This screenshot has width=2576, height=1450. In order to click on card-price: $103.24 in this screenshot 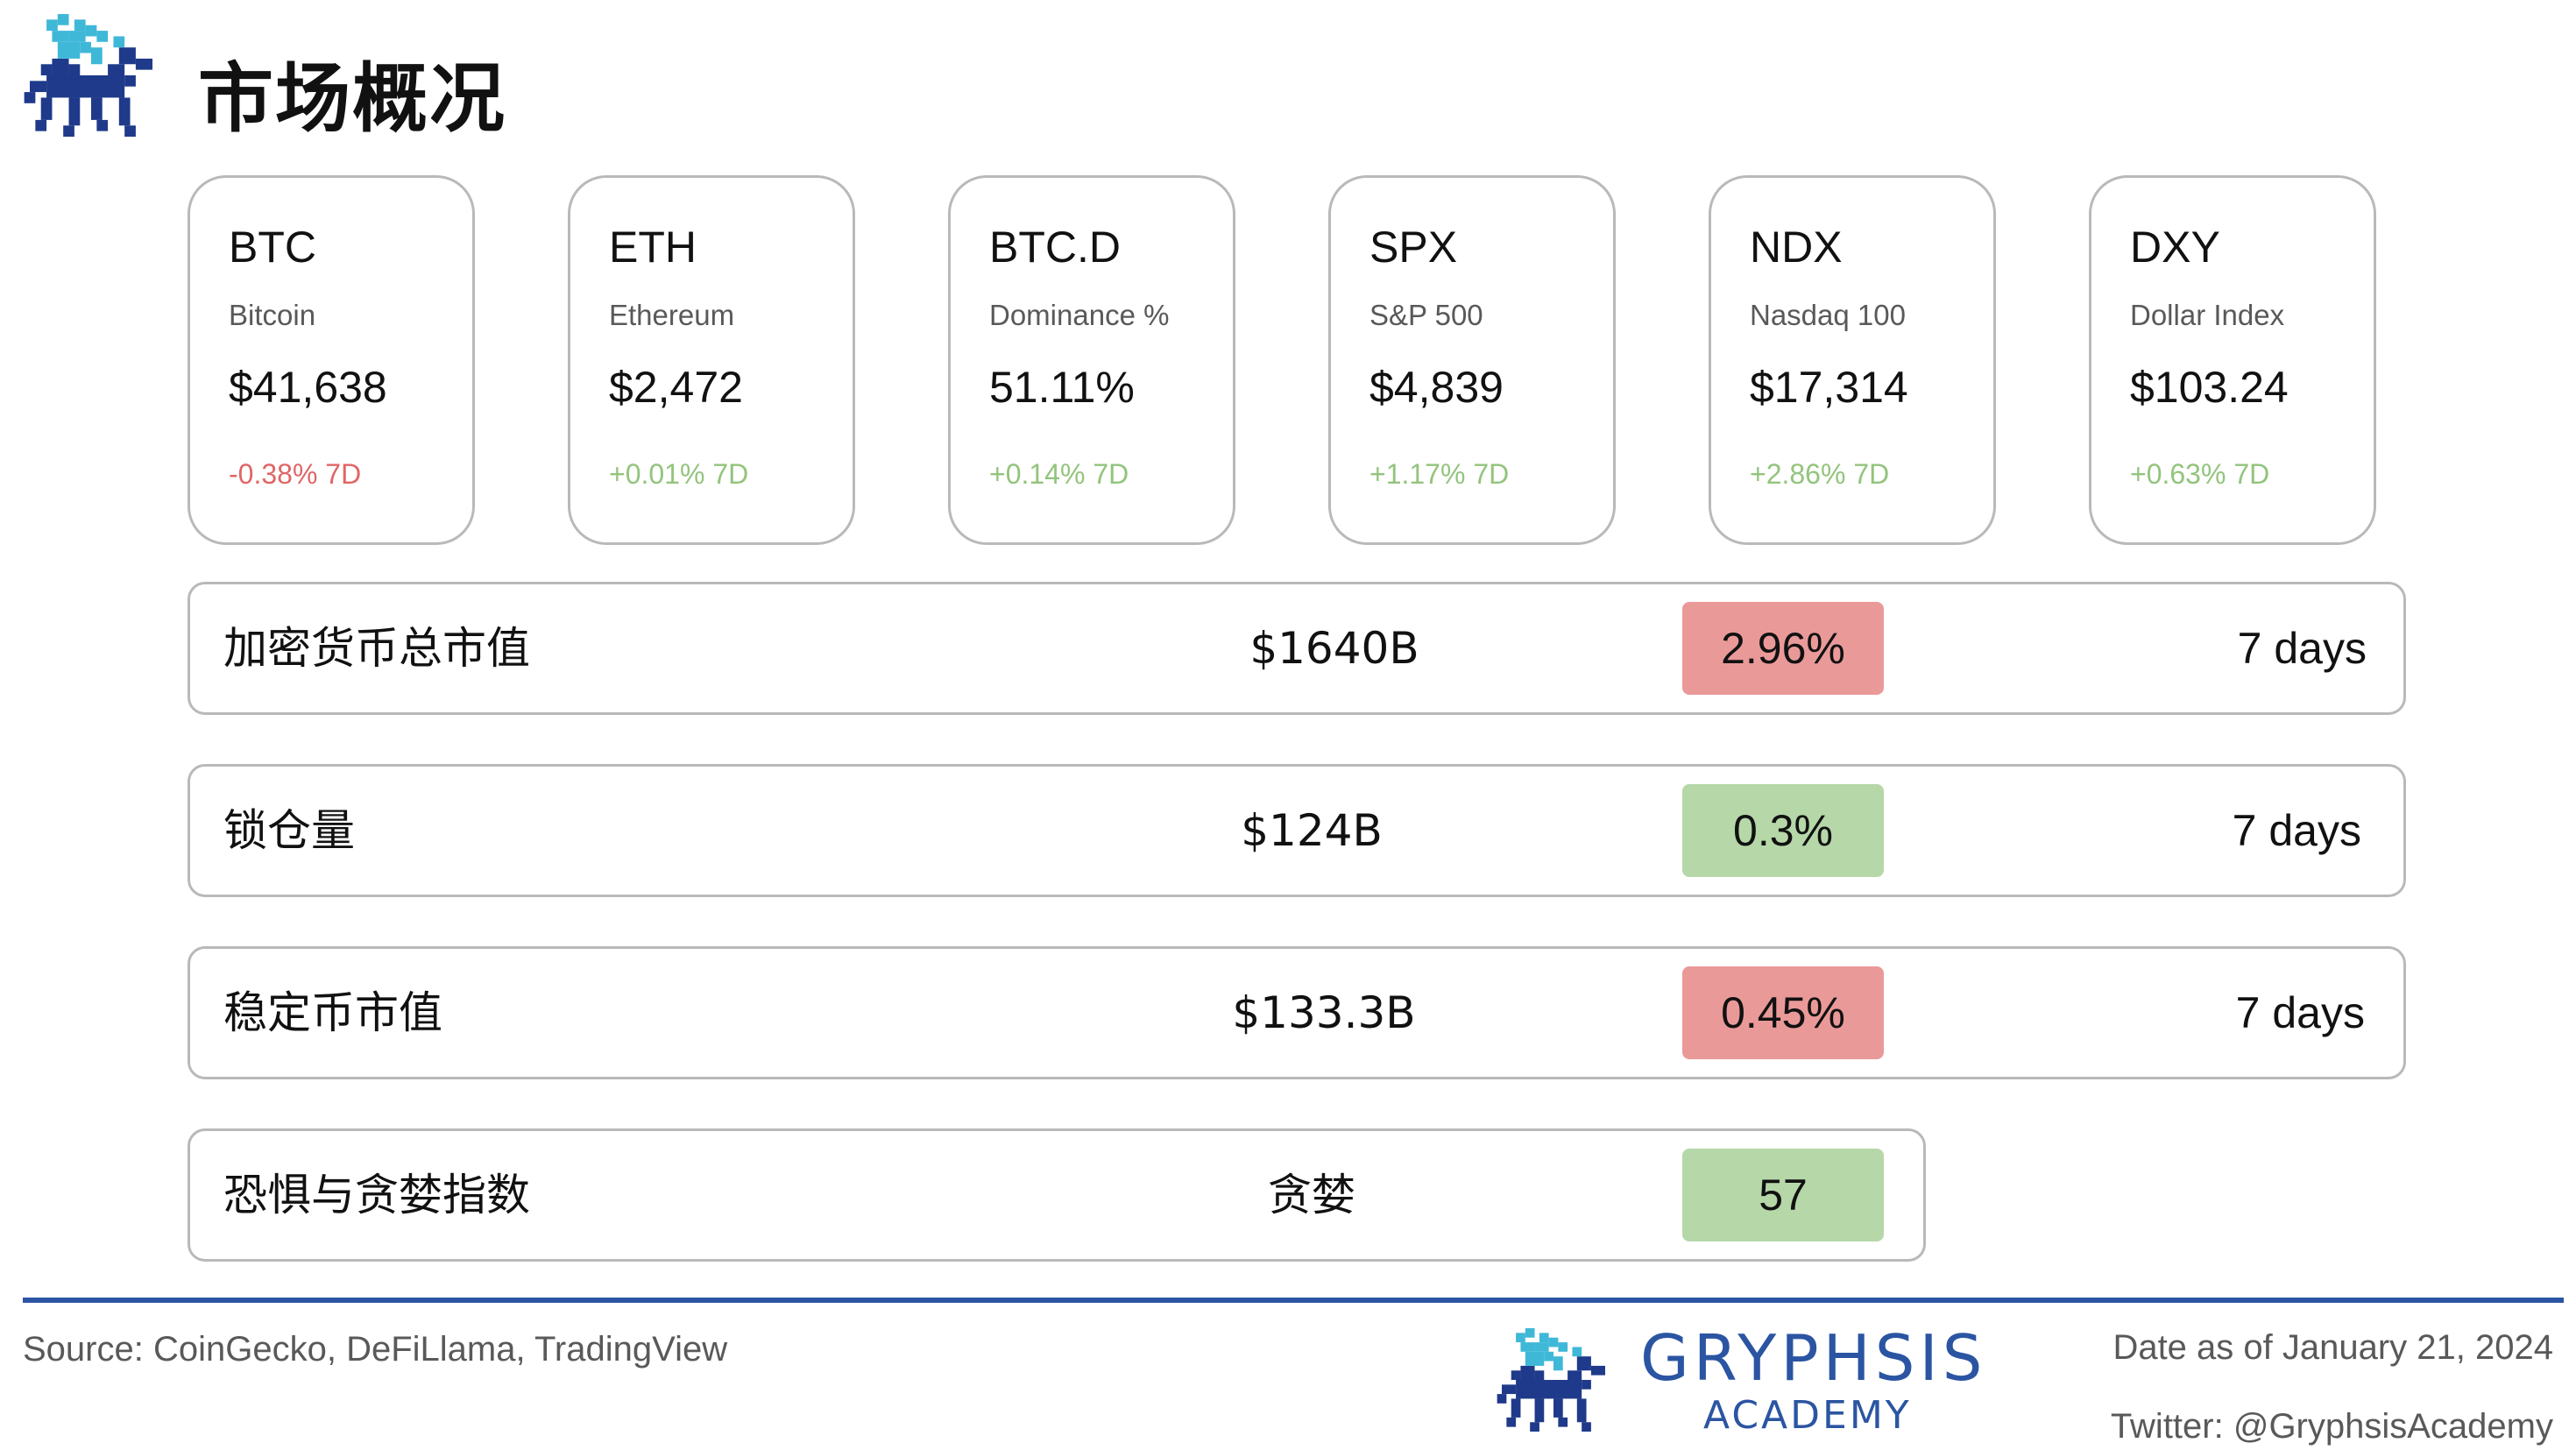, I will do `click(2209, 387)`.